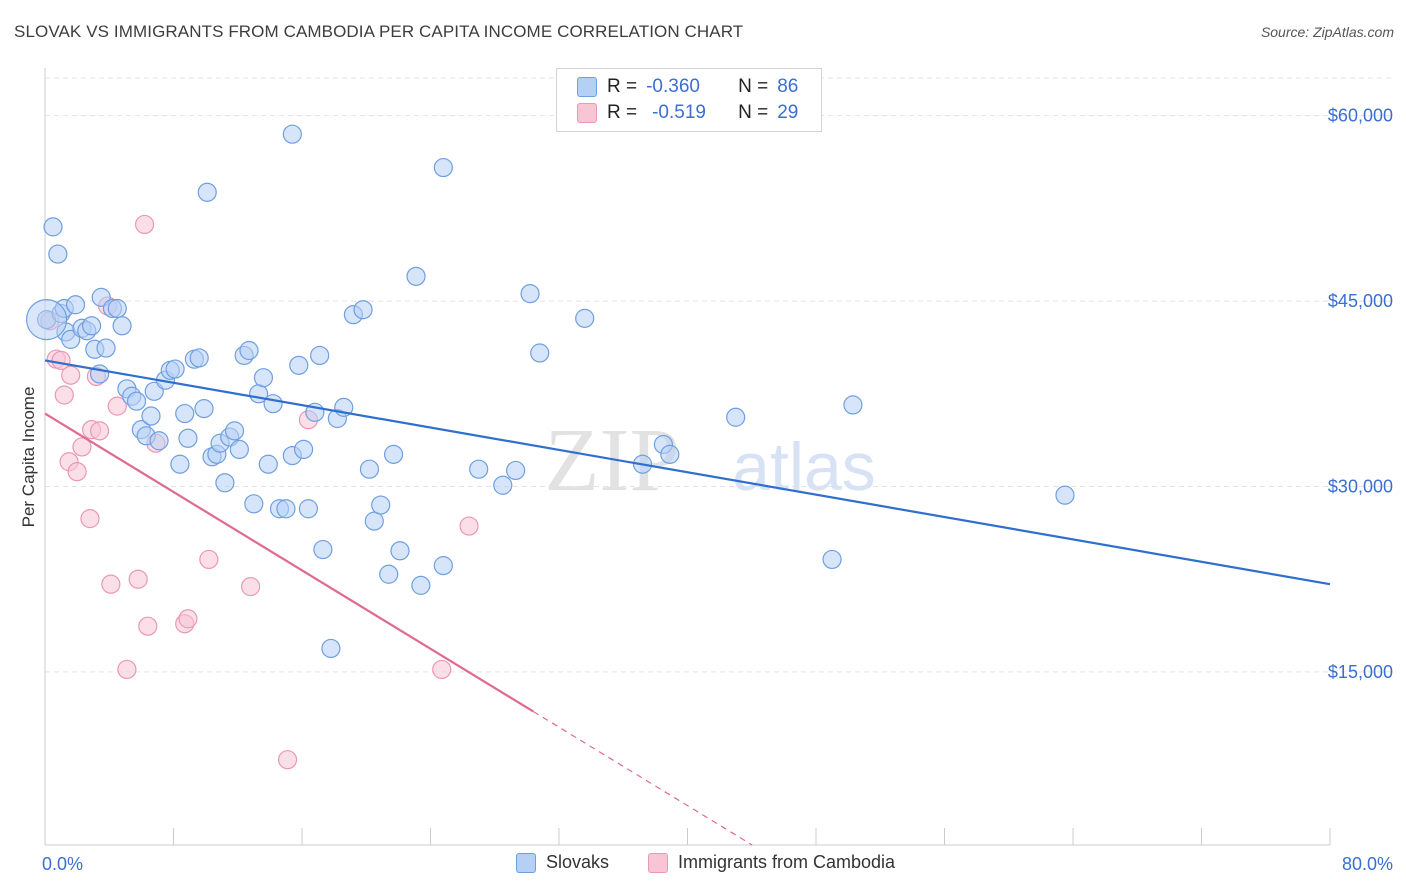 Image resolution: width=1406 pixels, height=892 pixels. What do you see at coordinates (673, 86) in the screenshot?
I see `r-value: -0.360` at bounding box center [673, 86].